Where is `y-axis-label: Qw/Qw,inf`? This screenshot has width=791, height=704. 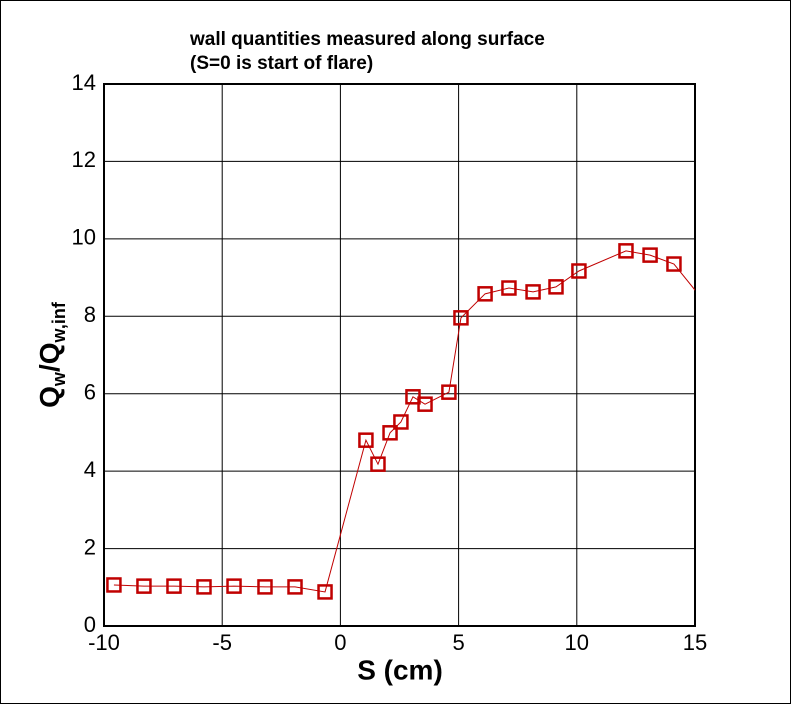
y-axis-label: Qw/Qw,inf is located at coordinates (51, 354).